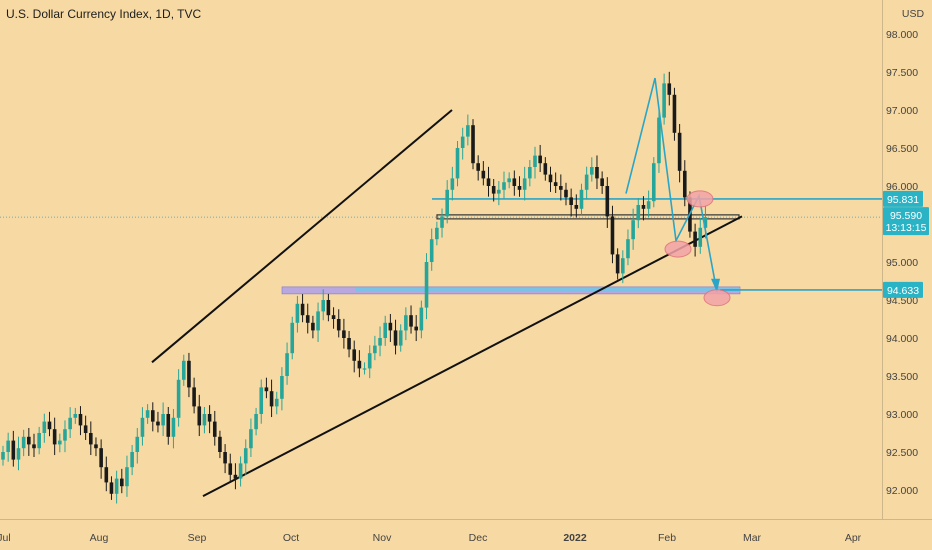  Describe the element at coordinates (547, 289) in the screenshot. I see `support-zone-highlight` at that location.